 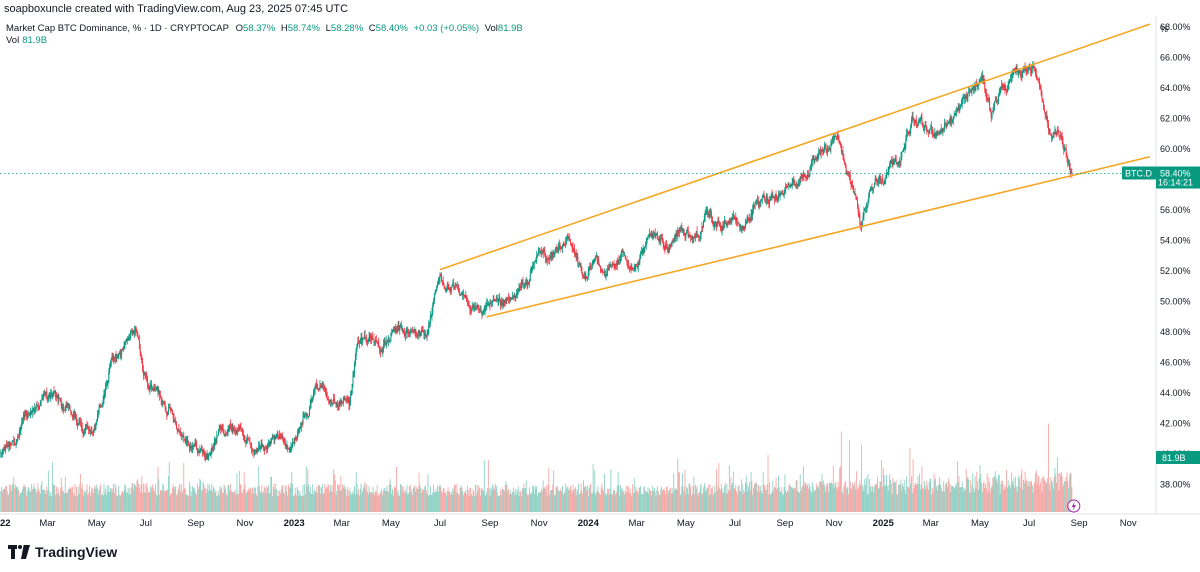 I want to click on tradingview-logo: TradingView, so click(x=62, y=552).